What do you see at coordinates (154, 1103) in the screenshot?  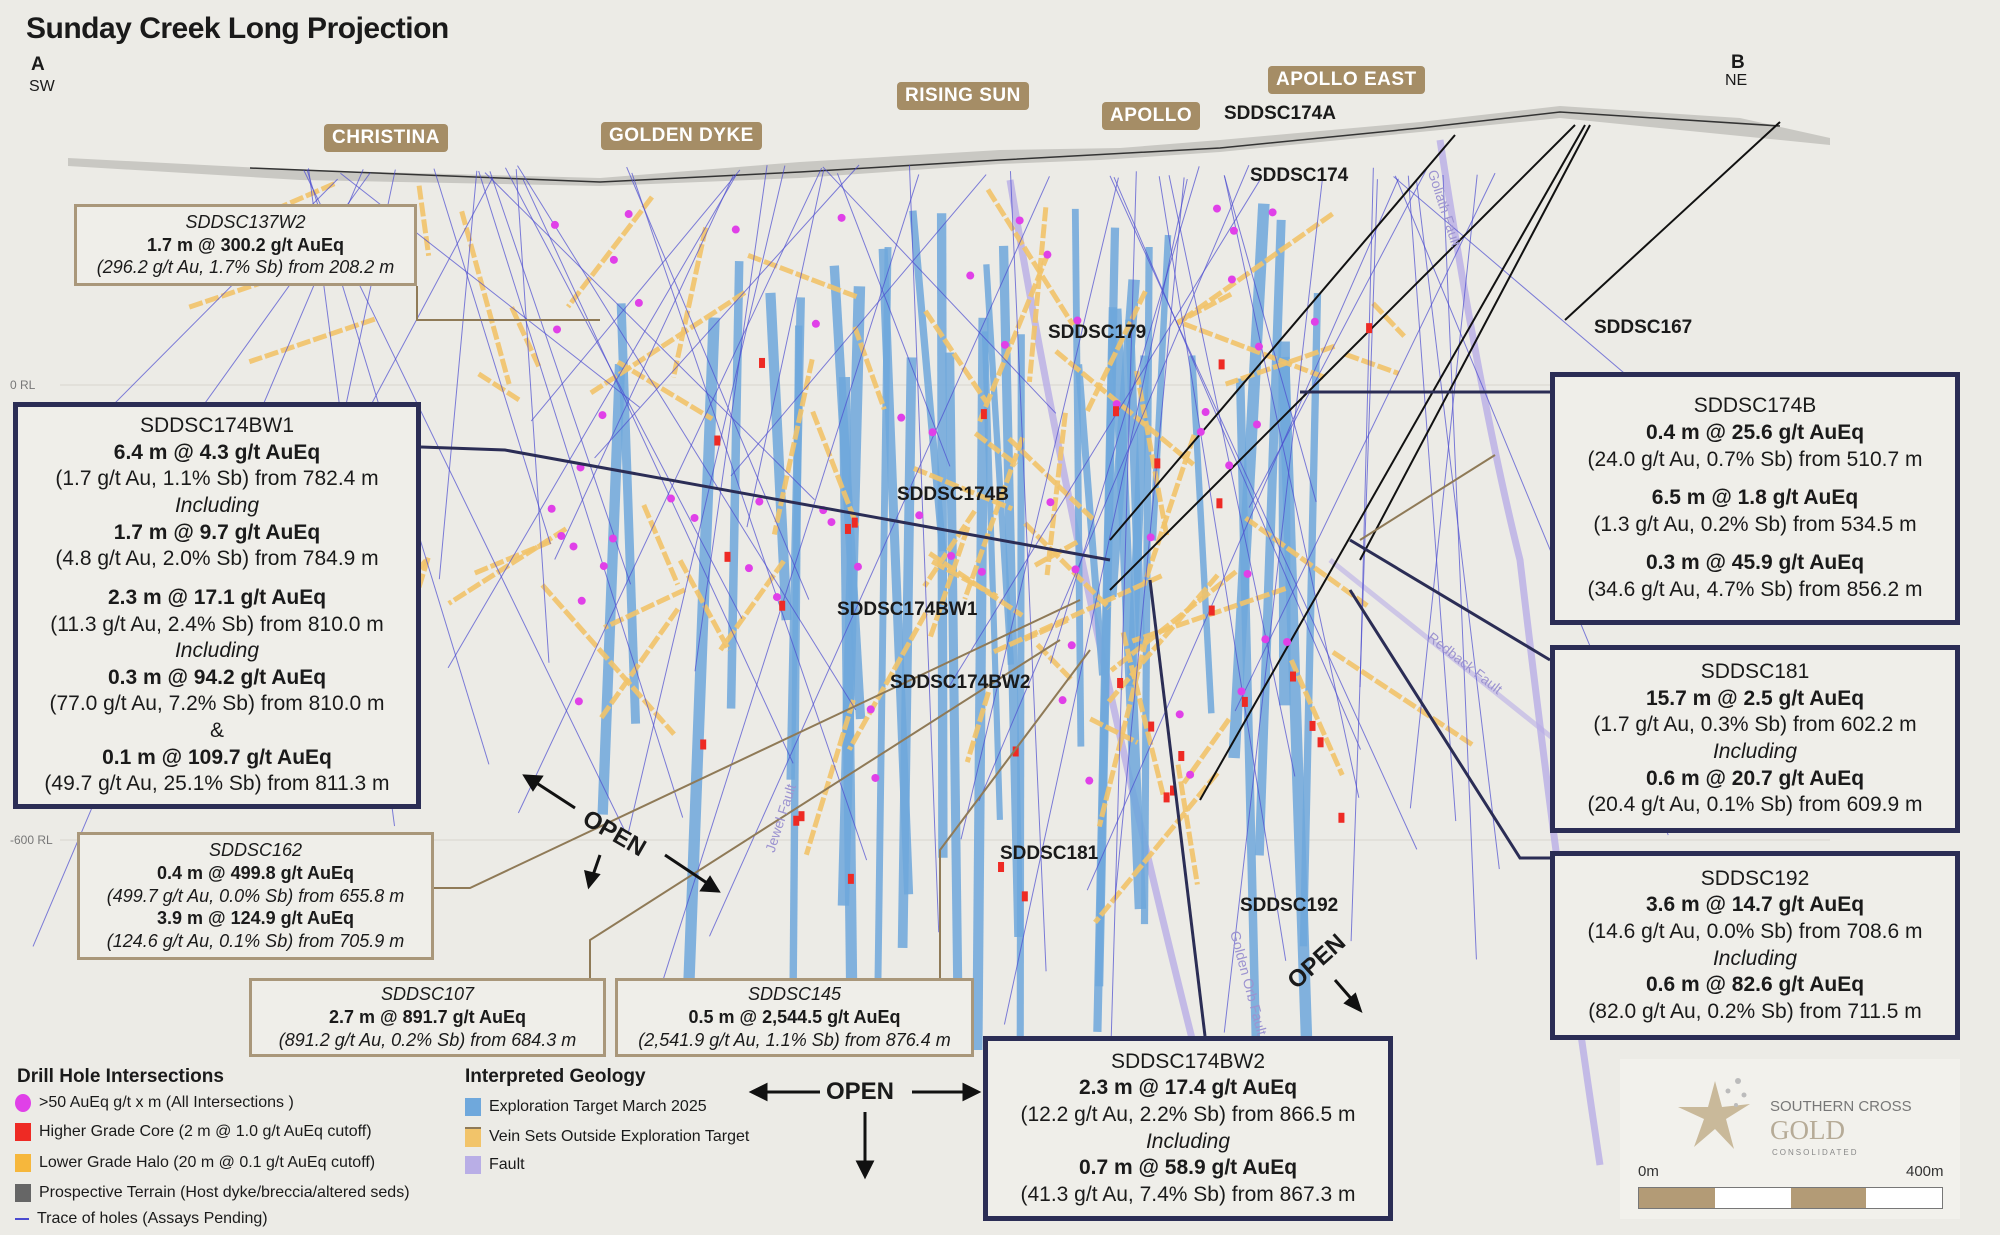 I see `legend-item-intersection: >50 AuEq g/t x m (All Intersections )` at bounding box center [154, 1103].